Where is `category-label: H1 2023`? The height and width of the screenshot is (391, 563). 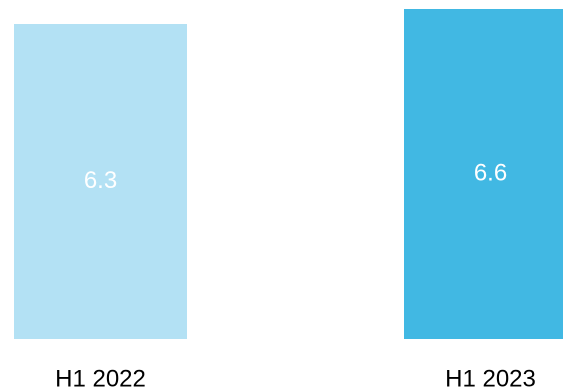
category-label: H1 2023 is located at coordinates (490, 378).